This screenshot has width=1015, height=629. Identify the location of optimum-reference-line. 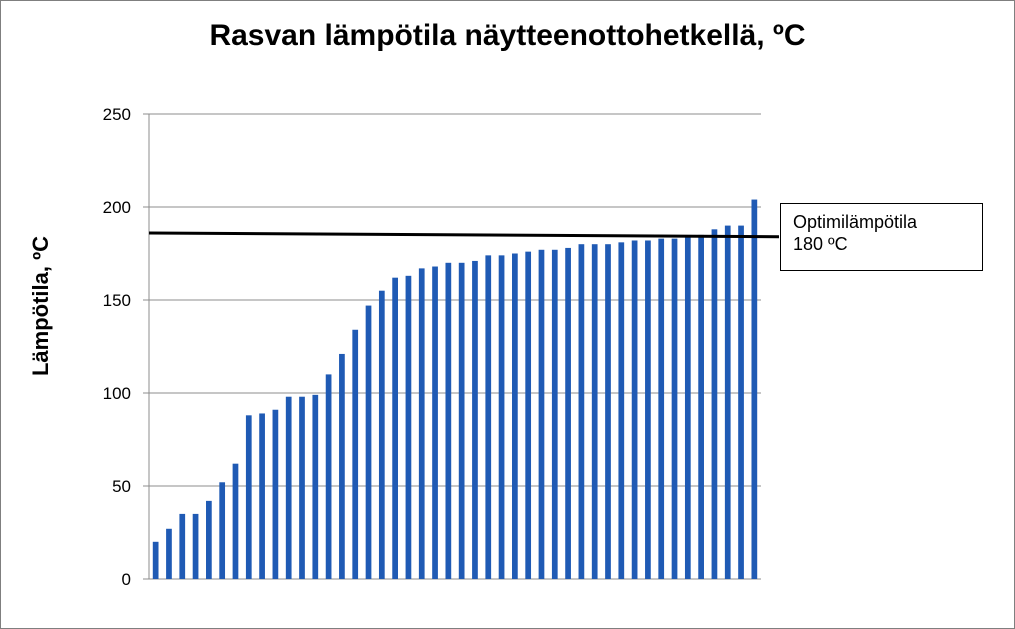
(464, 235).